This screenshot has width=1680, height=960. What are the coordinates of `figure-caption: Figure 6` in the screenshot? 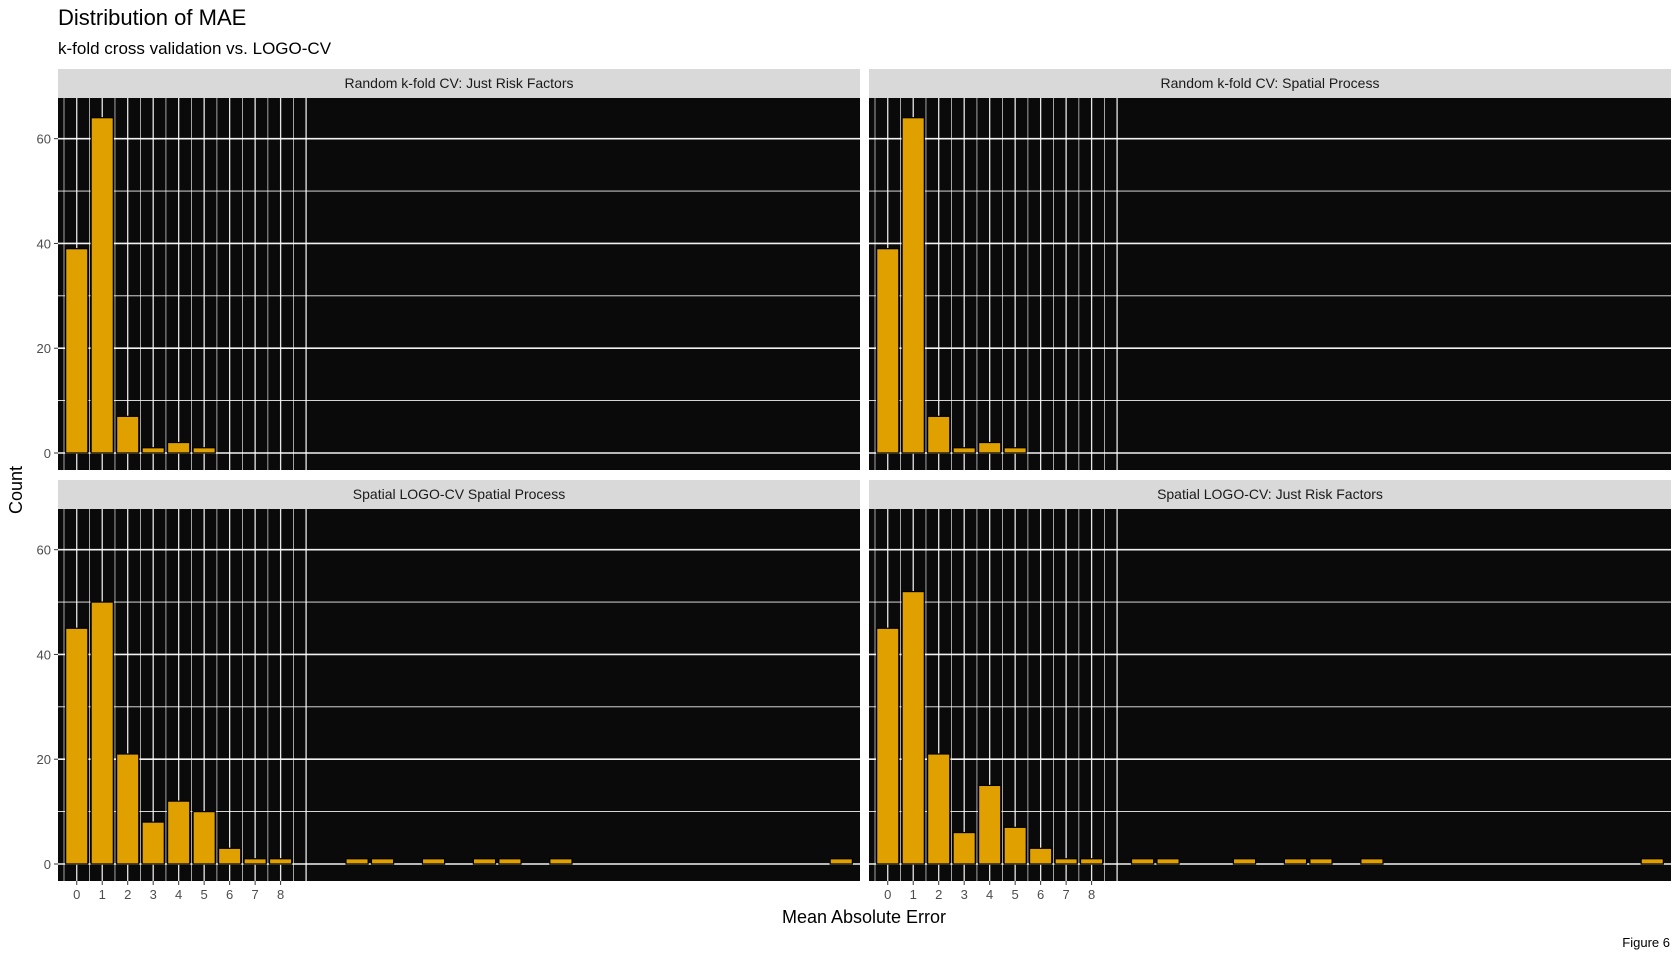 It's located at (1646, 942).